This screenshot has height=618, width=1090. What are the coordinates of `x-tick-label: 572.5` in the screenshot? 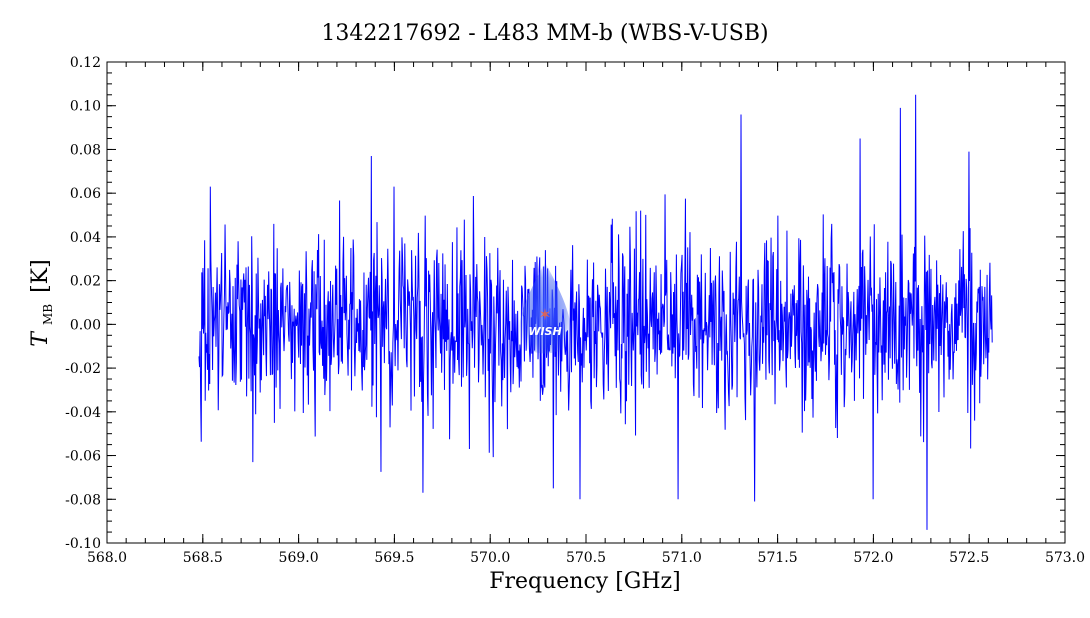 It's located at (969, 558).